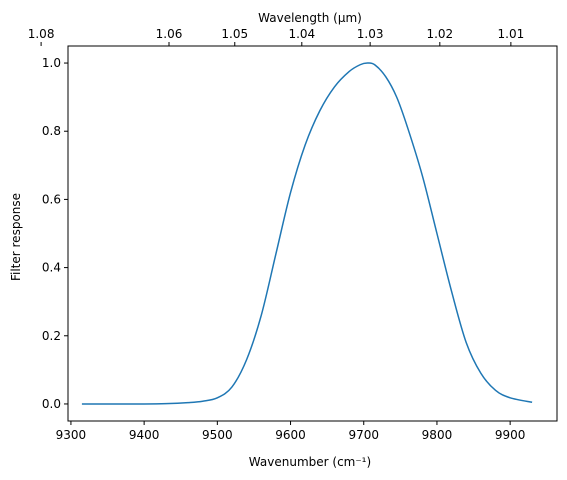 This screenshot has width=567, height=480. Describe the element at coordinates (437, 435) in the screenshot. I see `x-tick-label: 9800` at that location.